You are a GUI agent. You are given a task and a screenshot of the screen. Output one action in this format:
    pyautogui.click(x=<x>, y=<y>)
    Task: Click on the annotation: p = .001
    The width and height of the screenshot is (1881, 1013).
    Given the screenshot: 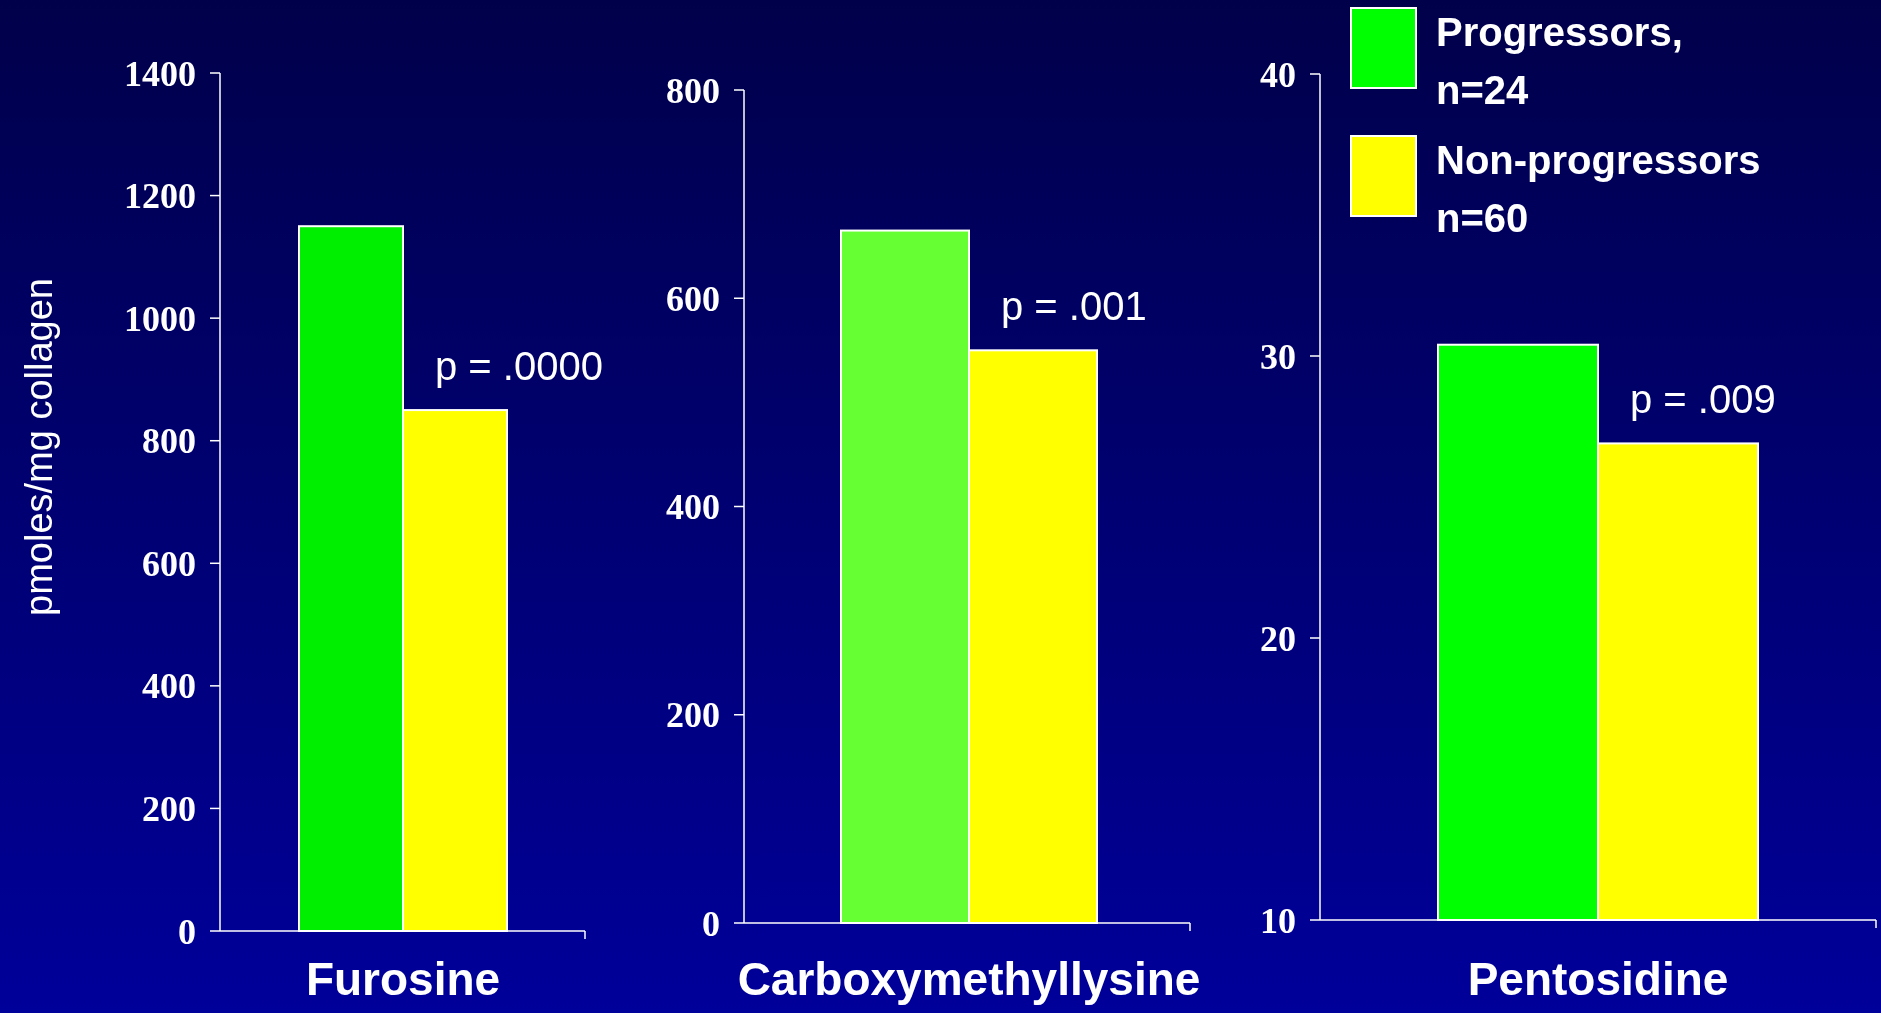 What is the action you would take?
    pyautogui.click(x=1074, y=306)
    